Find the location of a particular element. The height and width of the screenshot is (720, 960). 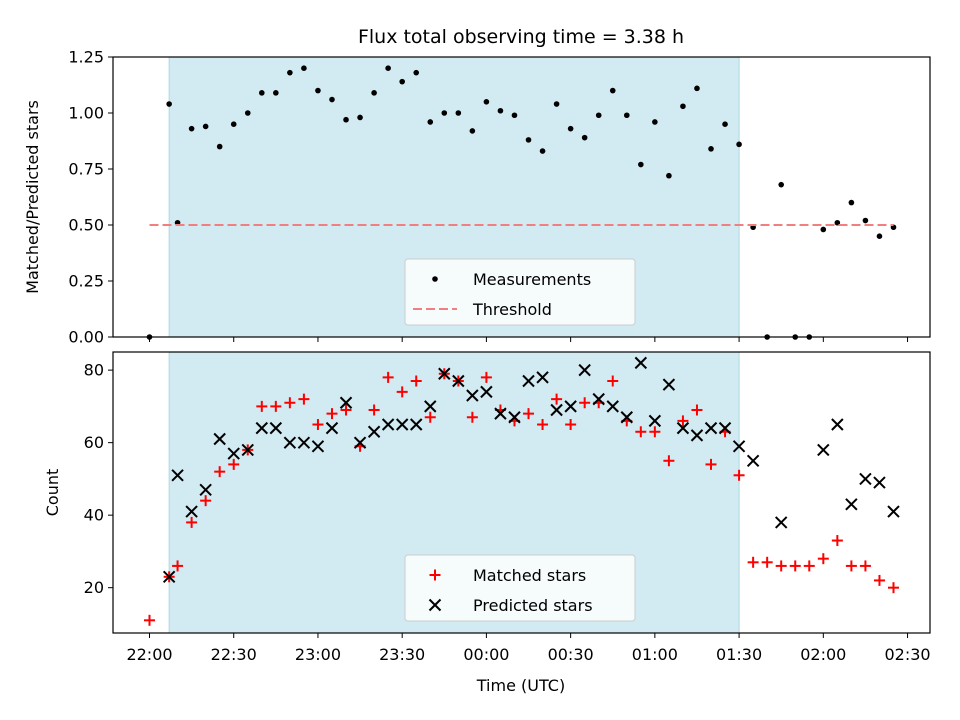

chart-title: Flux total observing time = 3.38 h is located at coordinates (521, 37).